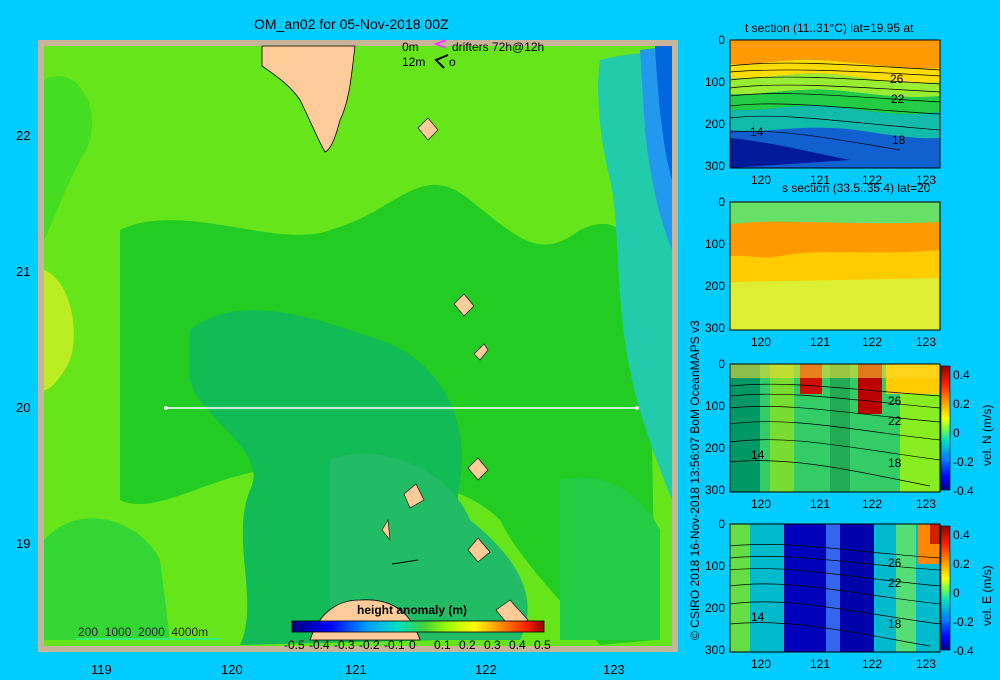 This screenshot has height=680, width=1000. Describe the element at coordinates (840, 588) in the screenshot. I see `vel-e-panel` at that location.